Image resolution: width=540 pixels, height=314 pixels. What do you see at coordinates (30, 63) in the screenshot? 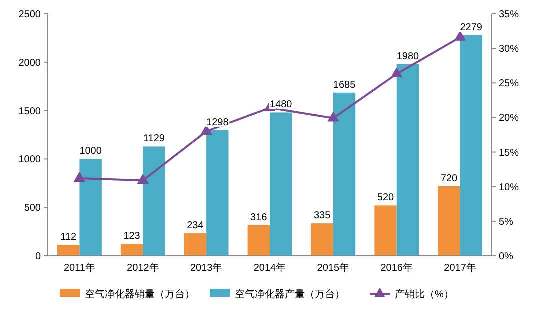
I see `y-tick-label: 2000` at bounding box center [30, 63].